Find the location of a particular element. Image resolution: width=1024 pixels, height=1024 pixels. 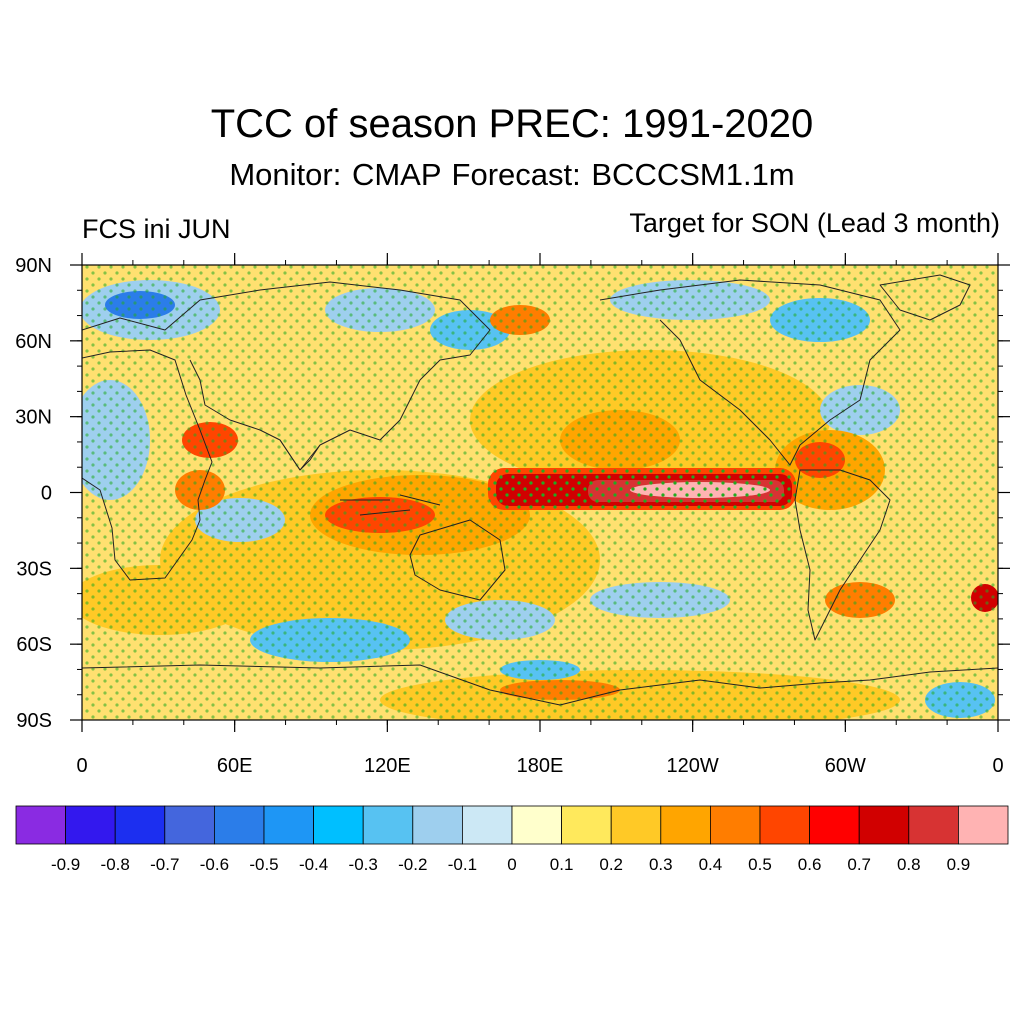

colorbar-label: 0.4 is located at coordinates (711, 864).